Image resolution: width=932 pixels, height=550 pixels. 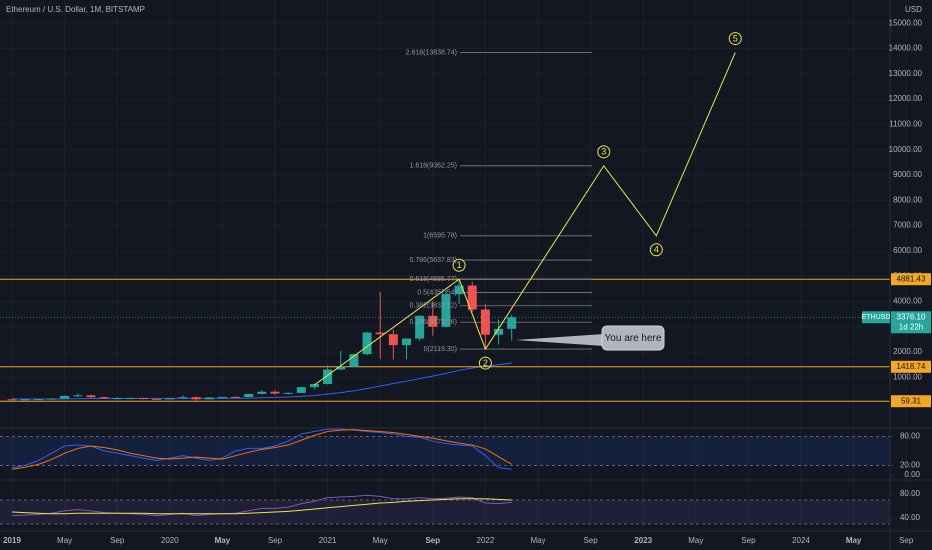 What do you see at coordinates (911, 326) in the screenshot?
I see `countdown: 1d 22h` at bounding box center [911, 326].